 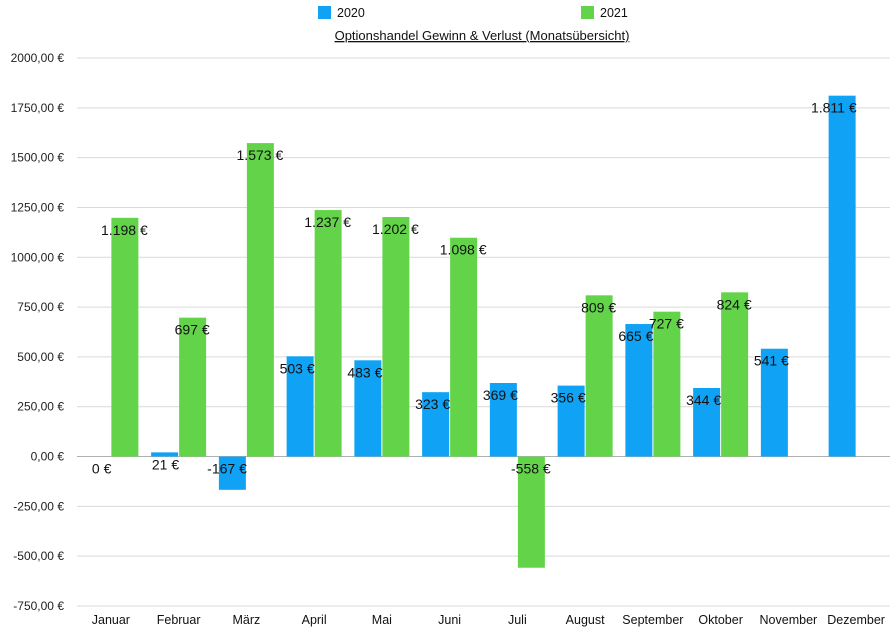 What do you see at coordinates (463, 250) in the screenshot?
I see `data-label-2021-juni: 1.098 €` at bounding box center [463, 250].